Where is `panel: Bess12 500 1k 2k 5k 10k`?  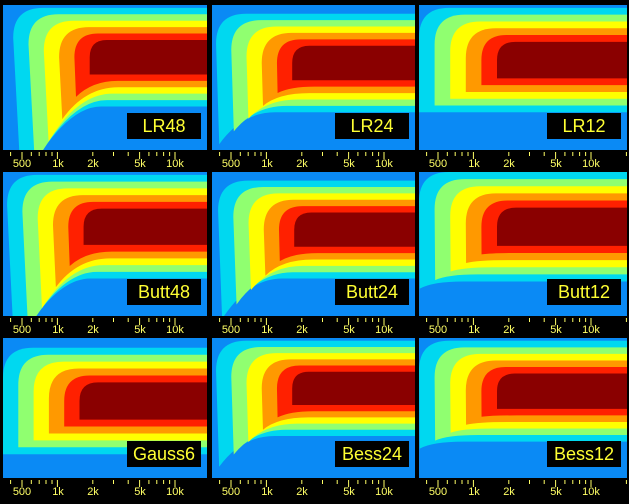 panel: Bess12 500 1k 2k 5k 10k is located at coordinates (523, 418).